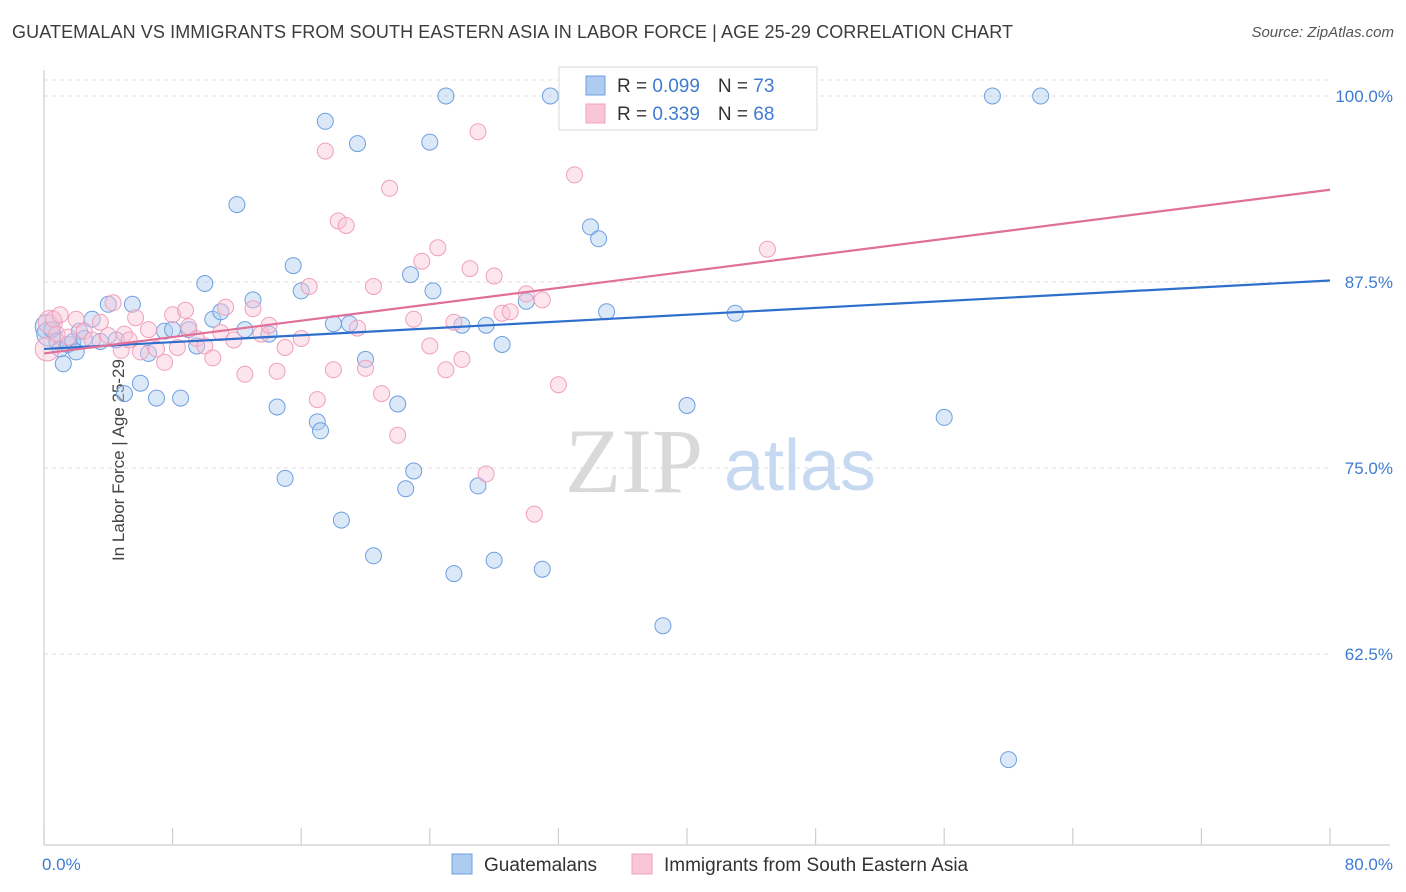  I want to click on stats-legend-row: R = 0.339 N = 68, so click(695, 114).